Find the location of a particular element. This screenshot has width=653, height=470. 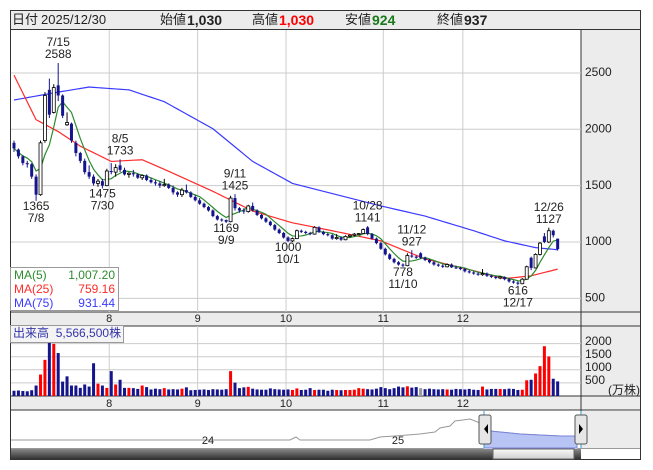

price-axis-panel is located at coordinates (610, 171).